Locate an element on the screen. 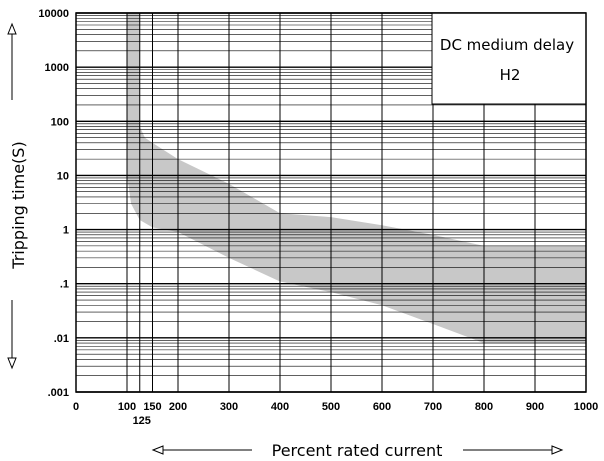  x-tick-label-secondary: 125 is located at coordinates (142, 421).